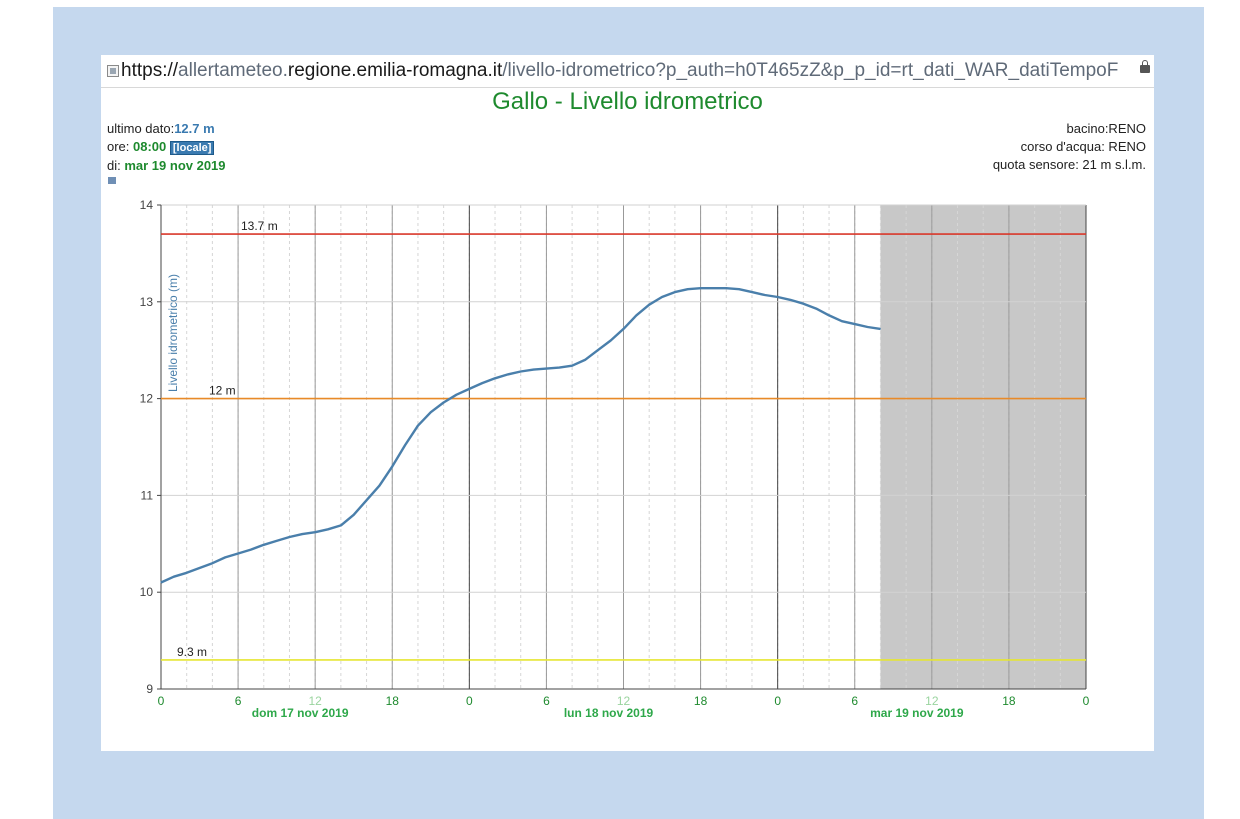 This screenshot has height=819, width=1240. What do you see at coordinates (609, 713) in the screenshot?
I see `day-label: lun 18 nov 2019` at bounding box center [609, 713].